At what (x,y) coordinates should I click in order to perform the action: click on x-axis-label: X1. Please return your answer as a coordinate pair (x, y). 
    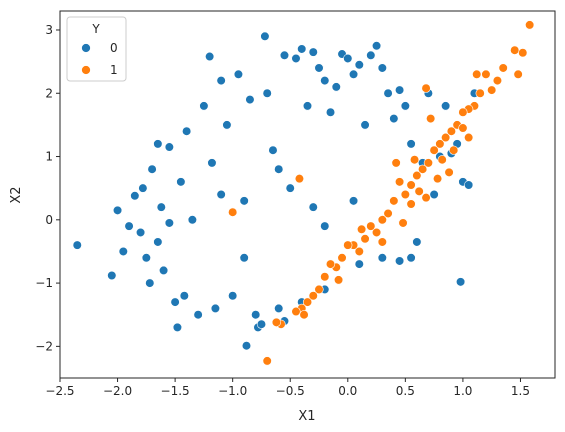
    Looking at the image, I should click on (306, 416).